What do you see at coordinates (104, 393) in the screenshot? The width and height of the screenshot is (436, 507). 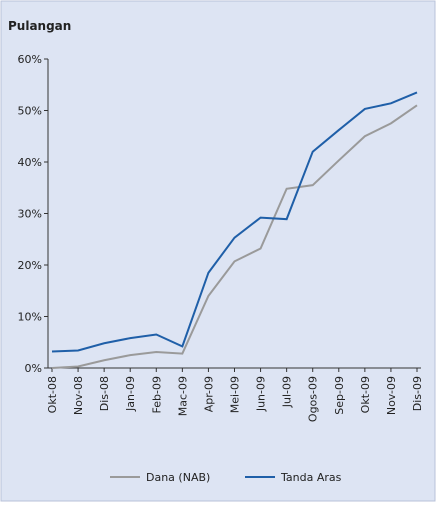 I see `x-tick-label: Dis-08` at bounding box center [104, 393].